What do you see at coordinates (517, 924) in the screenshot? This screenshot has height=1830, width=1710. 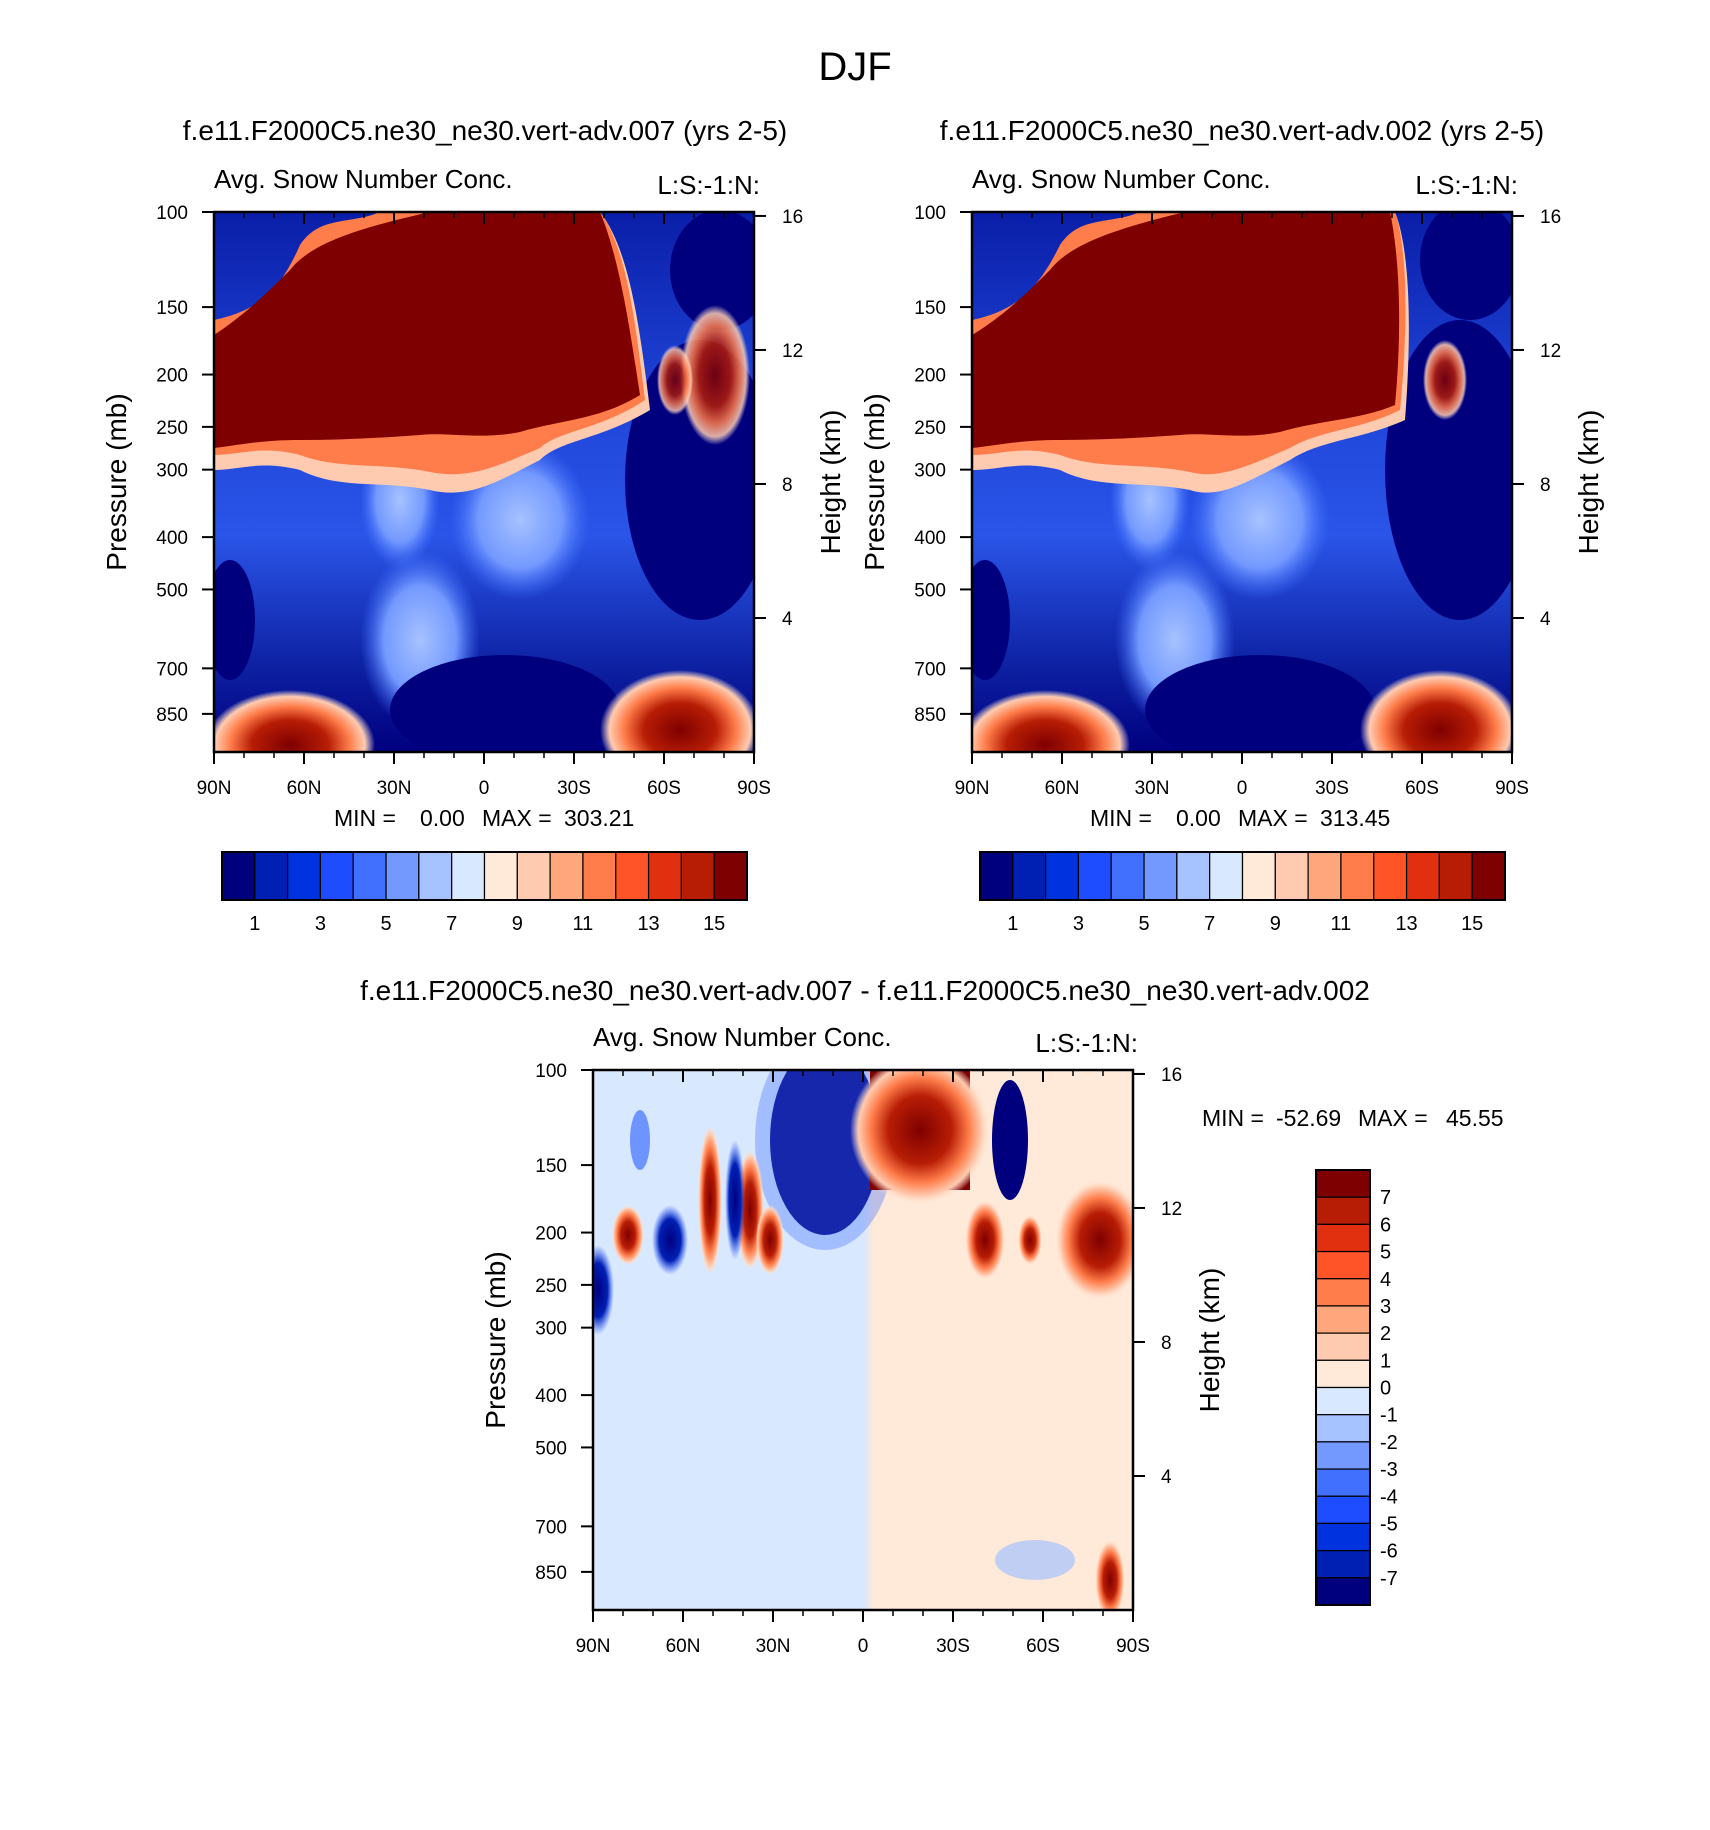 I see `colorbar-label: 9` at bounding box center [517, 924].